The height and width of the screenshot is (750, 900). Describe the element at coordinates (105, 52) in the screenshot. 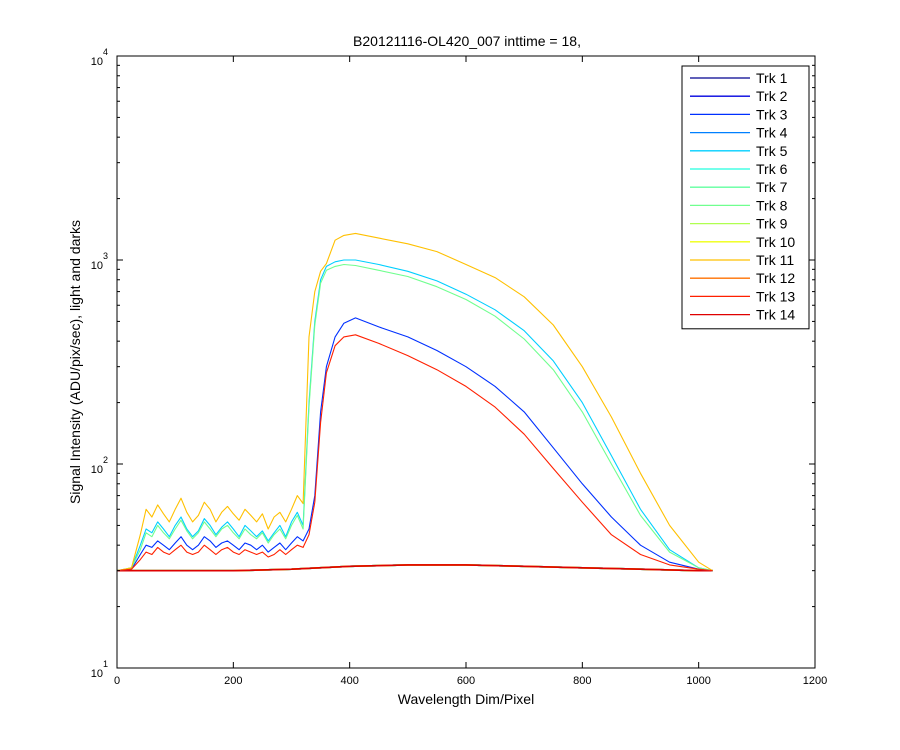

I see `y-tick-label-exp: 4` at that location.